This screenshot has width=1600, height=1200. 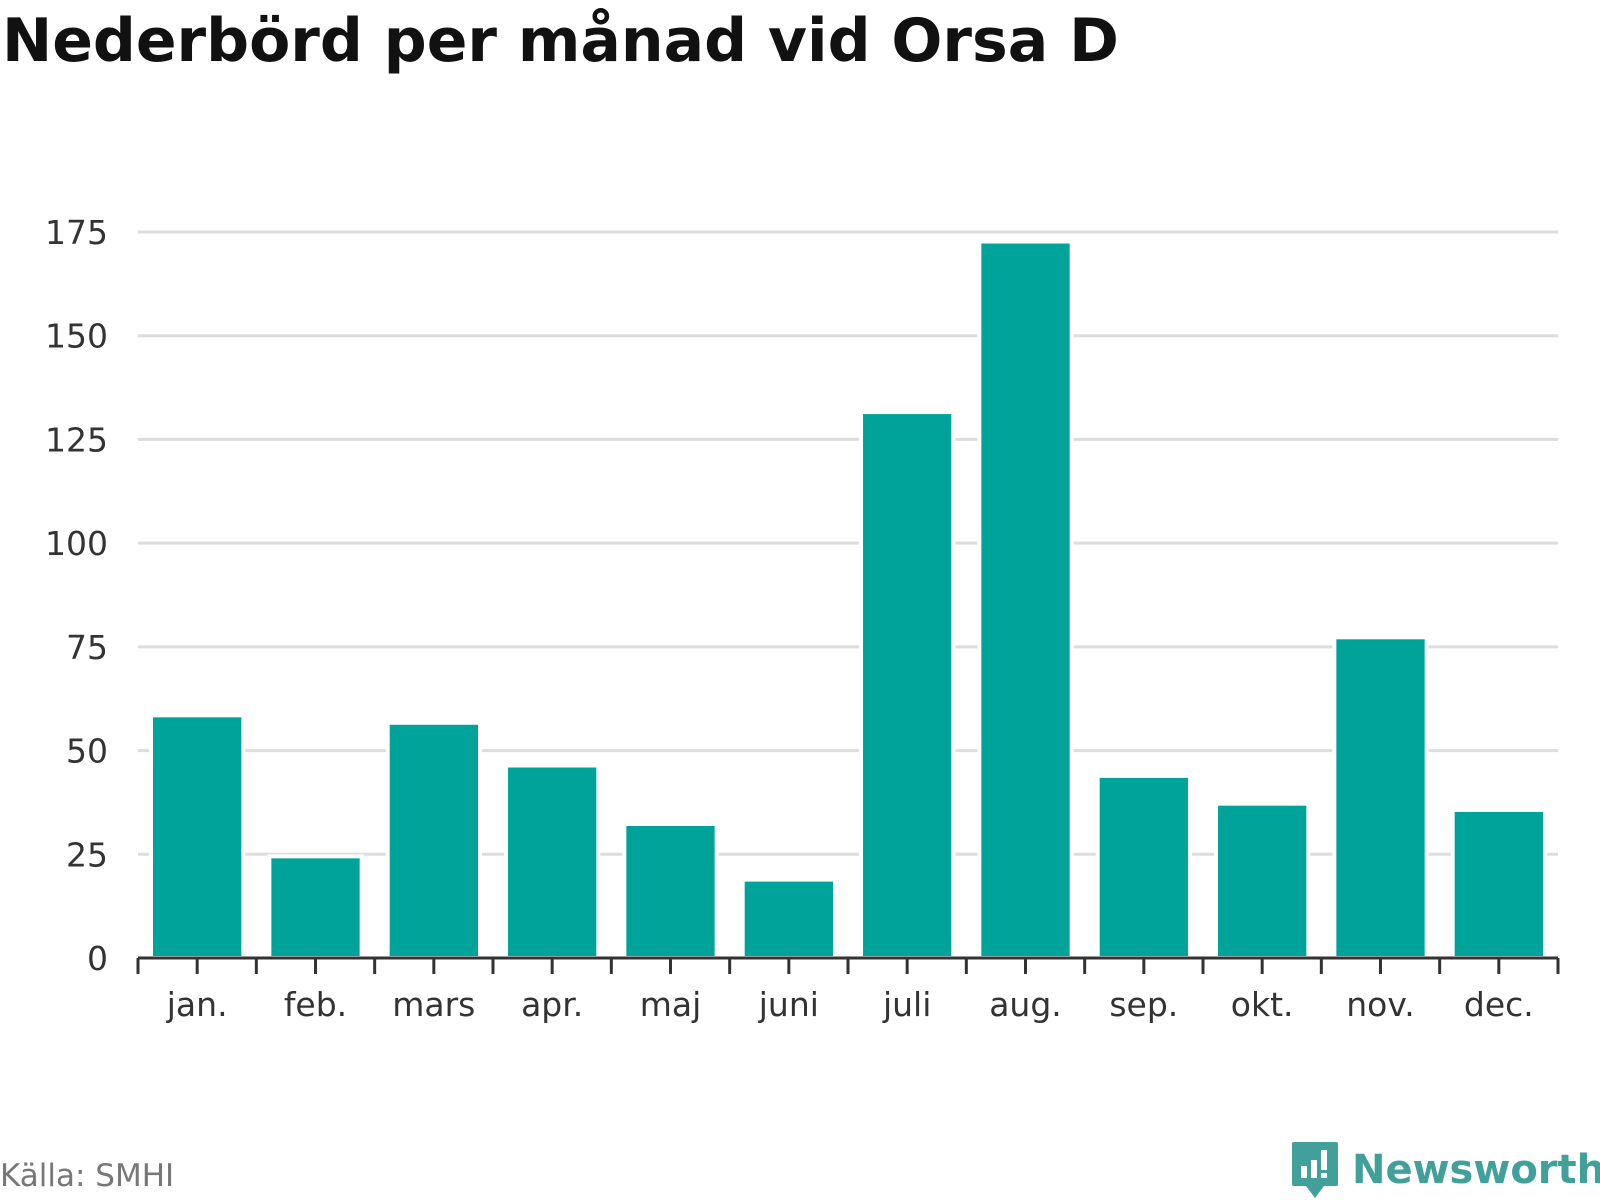 What do you see at coordinates (76, 439) in the screenshot?
I see `y-tick-label: 125` at bounding box center [76, 439].